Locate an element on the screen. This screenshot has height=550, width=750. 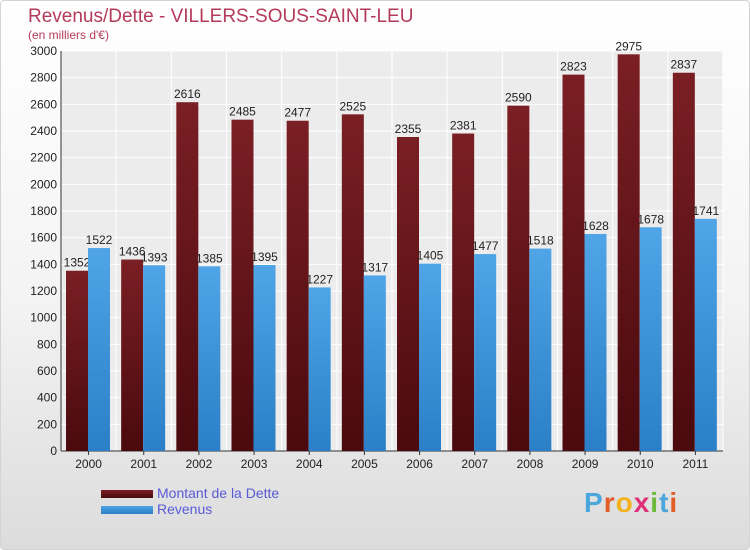
data-label-revenue: 1518 is located at coordinates (540, 241).